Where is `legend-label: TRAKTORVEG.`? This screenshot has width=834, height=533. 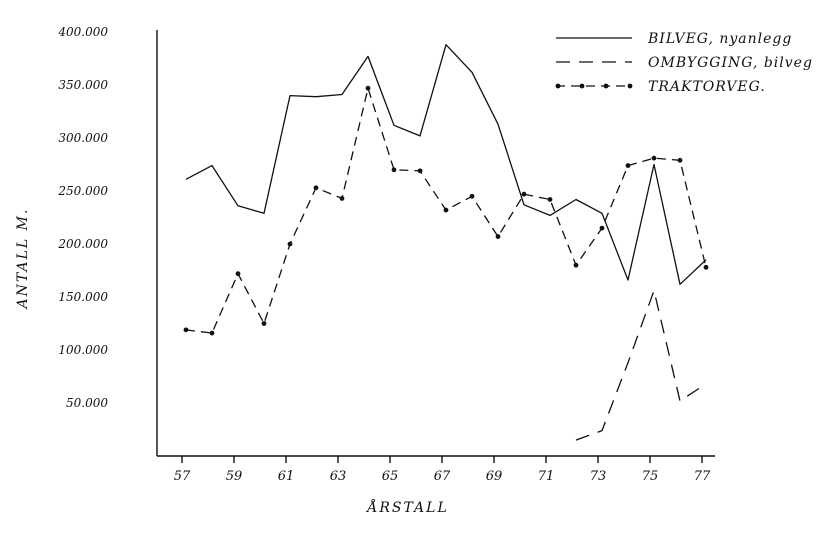 legend-label: TRAKTORVEG. is located at coordinates (707, 87).